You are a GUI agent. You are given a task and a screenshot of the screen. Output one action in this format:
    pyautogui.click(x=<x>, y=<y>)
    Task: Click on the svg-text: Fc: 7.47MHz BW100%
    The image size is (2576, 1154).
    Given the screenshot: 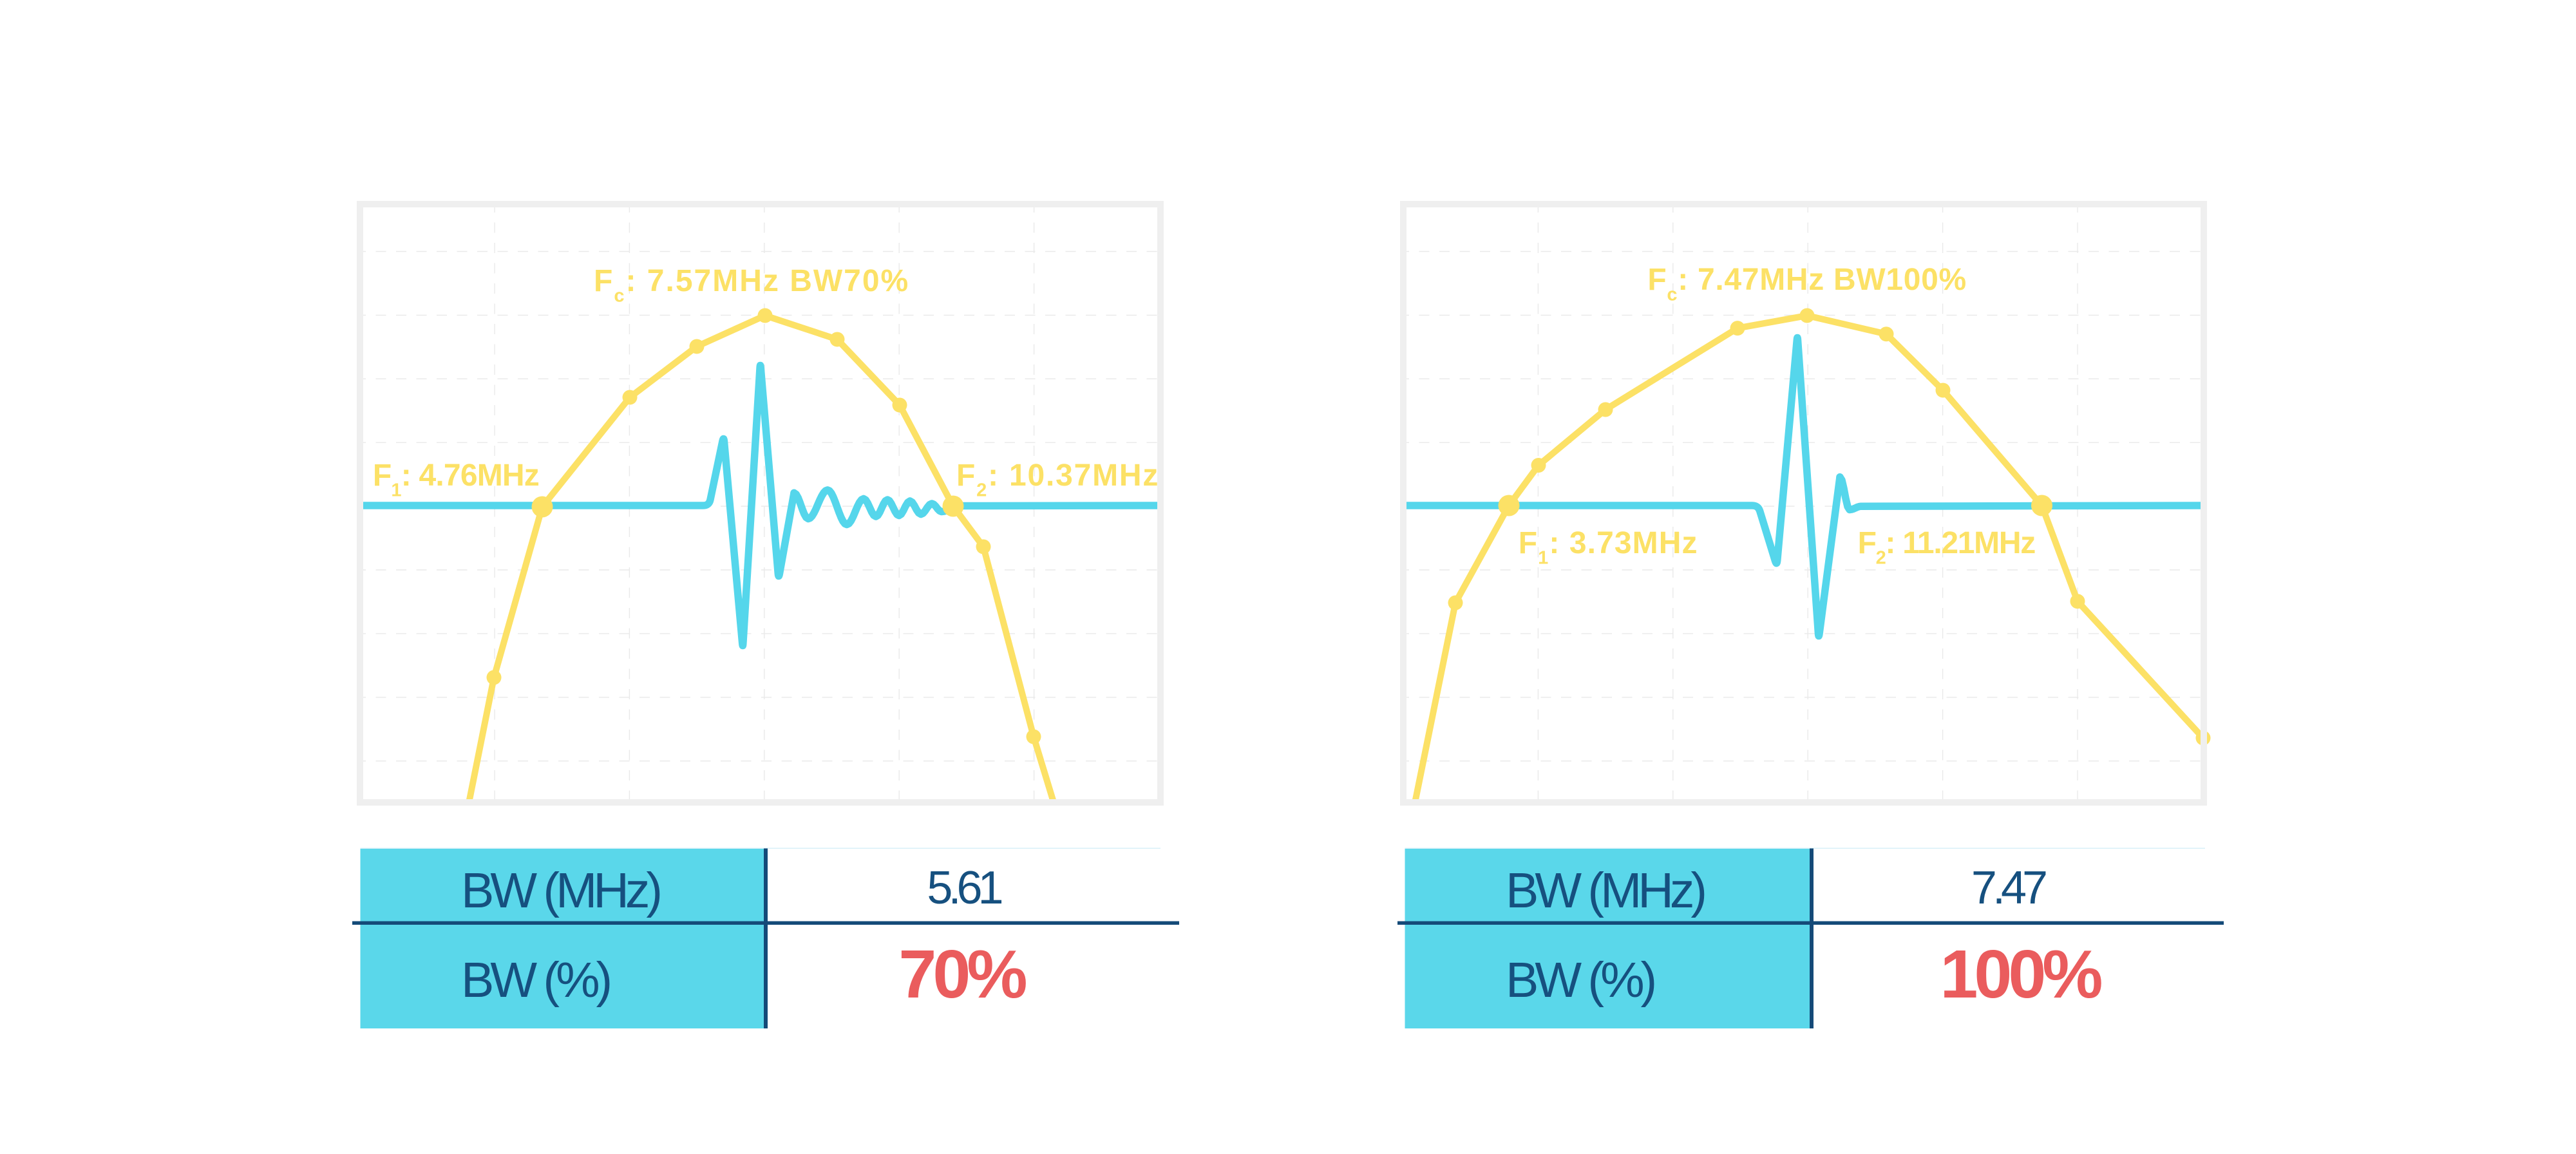 What is the action you would take?
    pyautogui.click(x=1807, y=284)
    